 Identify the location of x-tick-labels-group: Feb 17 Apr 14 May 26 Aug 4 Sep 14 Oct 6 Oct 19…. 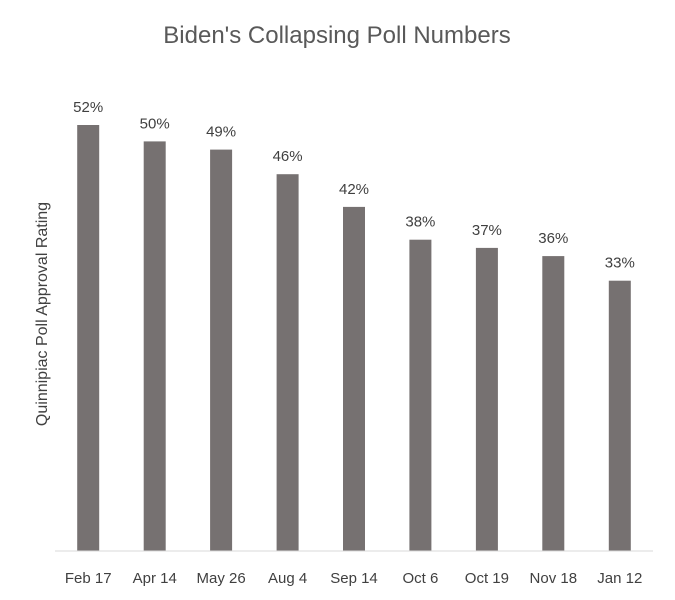
(353, 578).